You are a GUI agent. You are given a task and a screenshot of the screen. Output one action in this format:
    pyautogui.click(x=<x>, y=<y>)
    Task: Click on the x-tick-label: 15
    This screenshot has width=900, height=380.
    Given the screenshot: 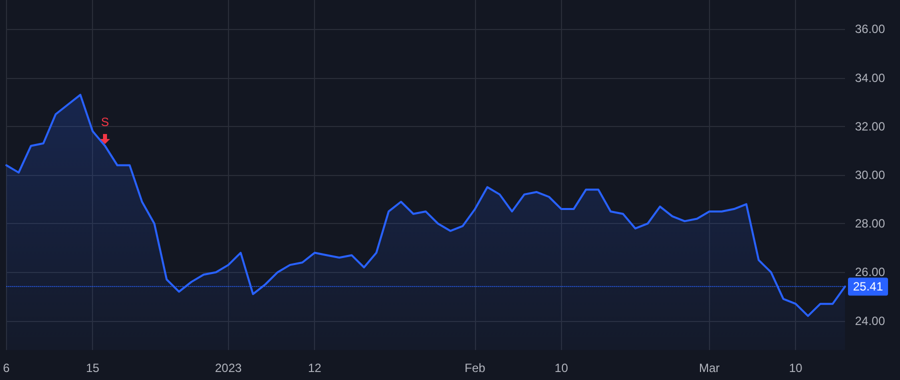 What is the action you would take?
    pyautogui.click(x=93, y=368)
    